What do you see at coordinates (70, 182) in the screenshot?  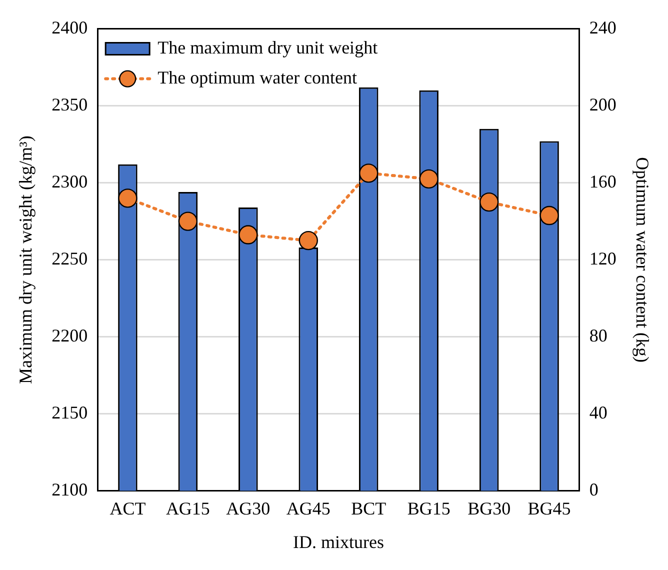 I see `y-tick-label: 2300` at bounding box center [70, 182].